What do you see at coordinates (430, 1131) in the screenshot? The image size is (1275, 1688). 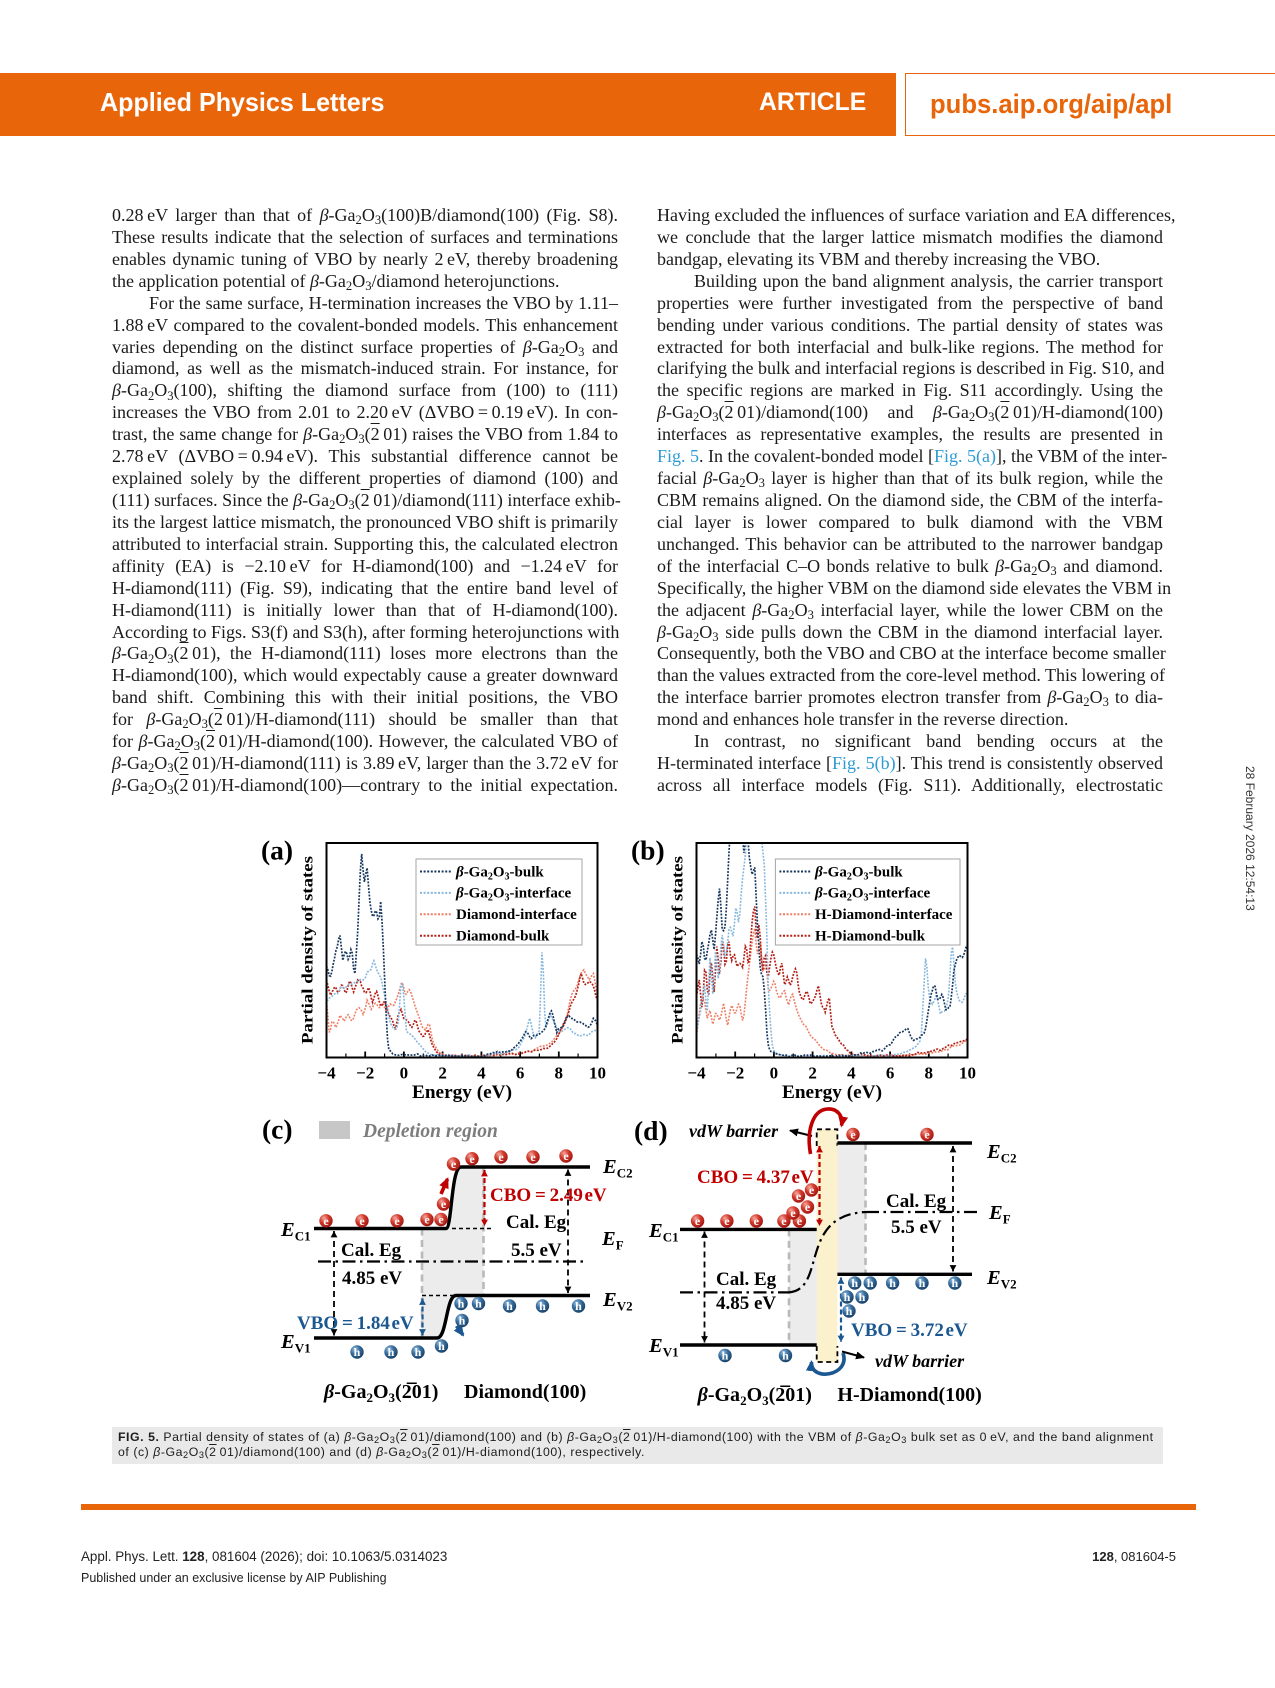 I see `svg-text: Depletion region` at bounding box center [430, 1131].